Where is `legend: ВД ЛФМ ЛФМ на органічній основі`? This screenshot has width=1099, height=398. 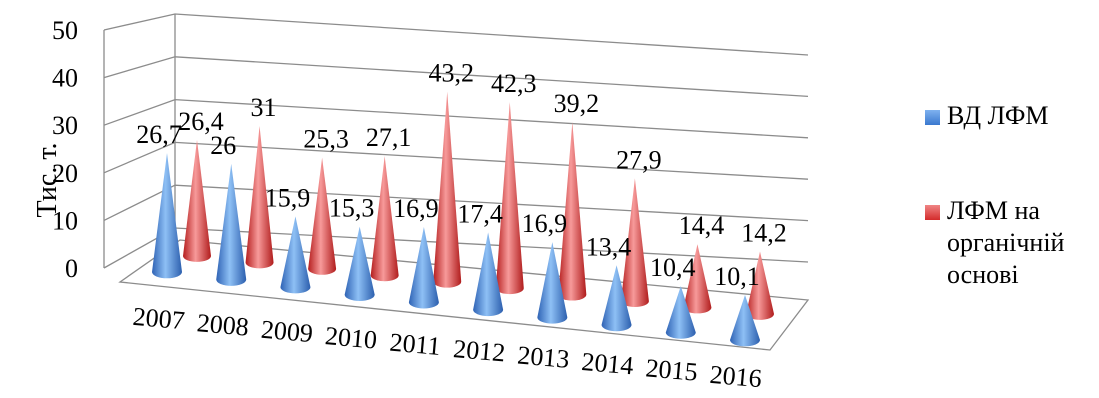 legend: ВД ЛФМ ЛФМ на органічній основі is located at coordinates (1012, 195).